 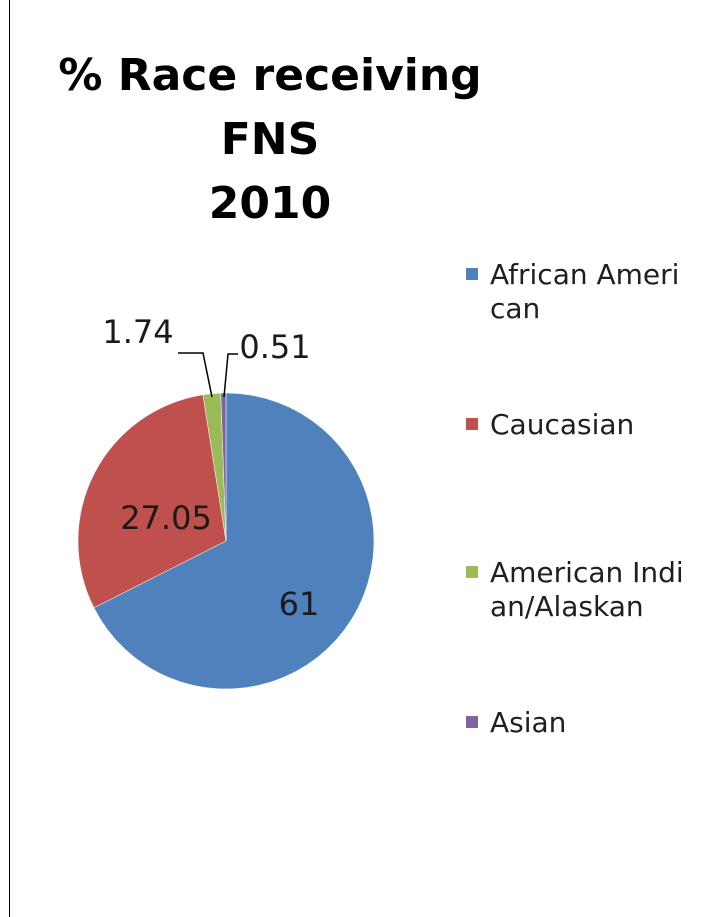 I want to click on legend-item-caucasian: Caucasian, so click(x=578, y=425).